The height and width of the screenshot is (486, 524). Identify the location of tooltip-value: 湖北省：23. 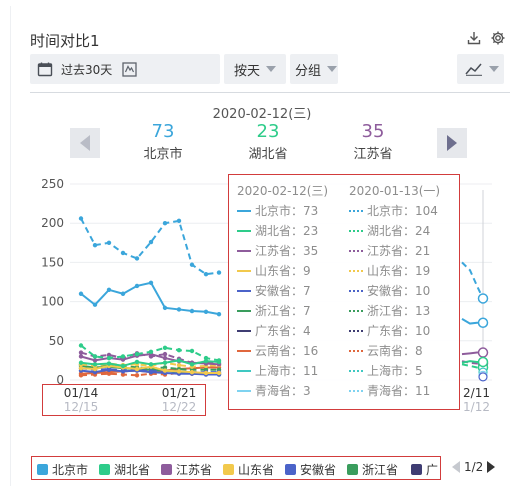
(287, 231).